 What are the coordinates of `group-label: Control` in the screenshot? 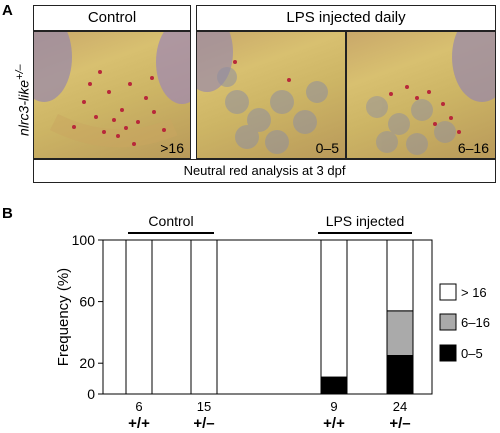 It's located at (170, 221).